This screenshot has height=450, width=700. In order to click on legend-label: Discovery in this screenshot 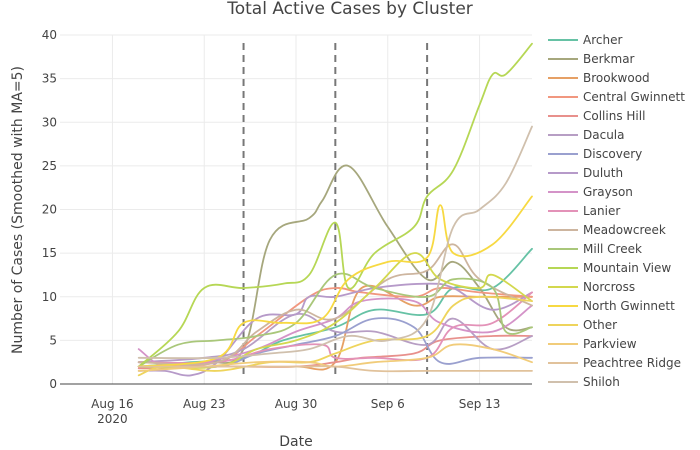, I will do `click(612, 154)`.